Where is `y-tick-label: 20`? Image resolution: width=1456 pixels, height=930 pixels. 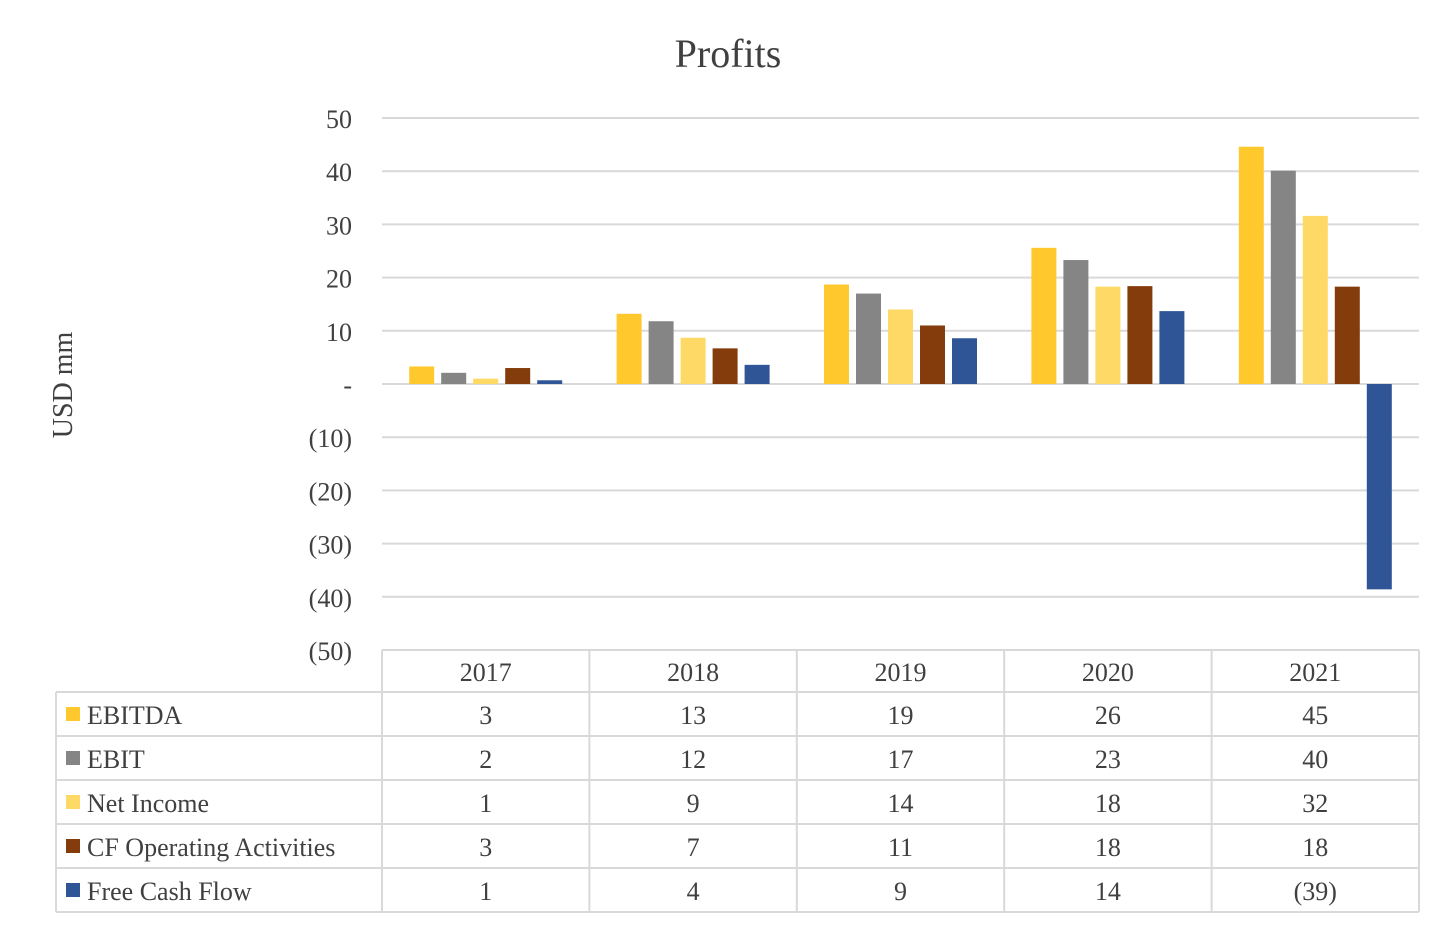 y-tick-label: 20 is located at coordinates (339, 279).